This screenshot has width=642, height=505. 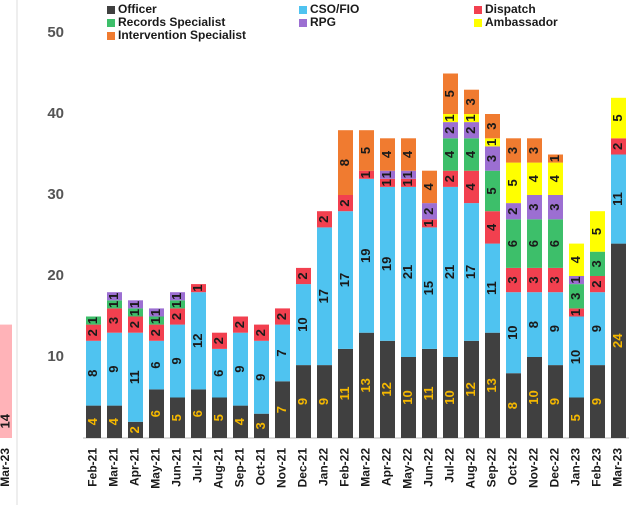 I want to click on x-tick-label: Feb-22, so click(x=345, y=467).